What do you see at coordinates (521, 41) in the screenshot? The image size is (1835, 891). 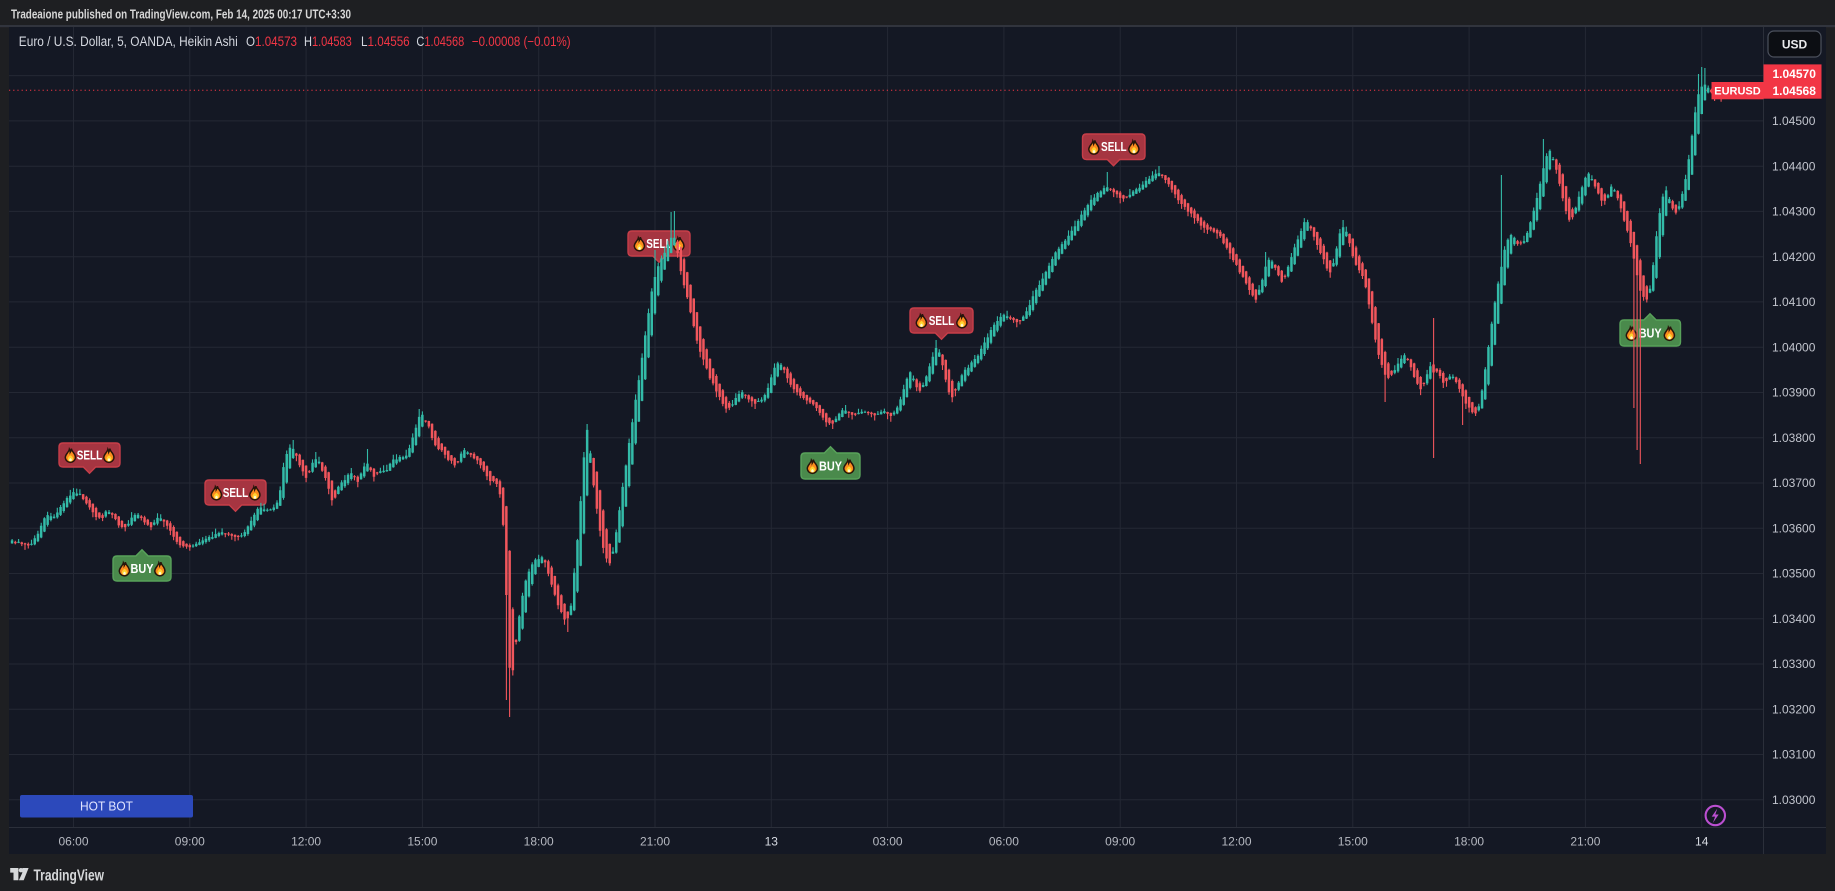 I see `svg-text: −0.00008 (−0.01%)` at bounding box center [521, 41].